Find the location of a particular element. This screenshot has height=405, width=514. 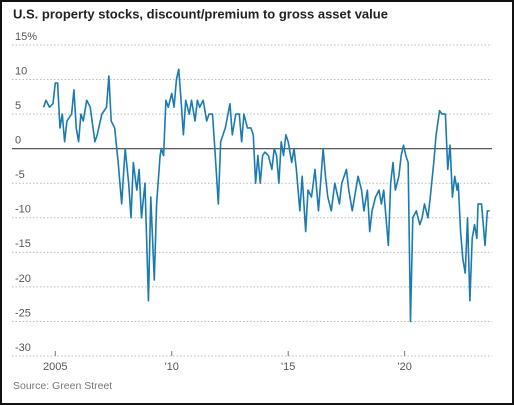

y-tick-label: 15% is located at coordinates (26, 37).